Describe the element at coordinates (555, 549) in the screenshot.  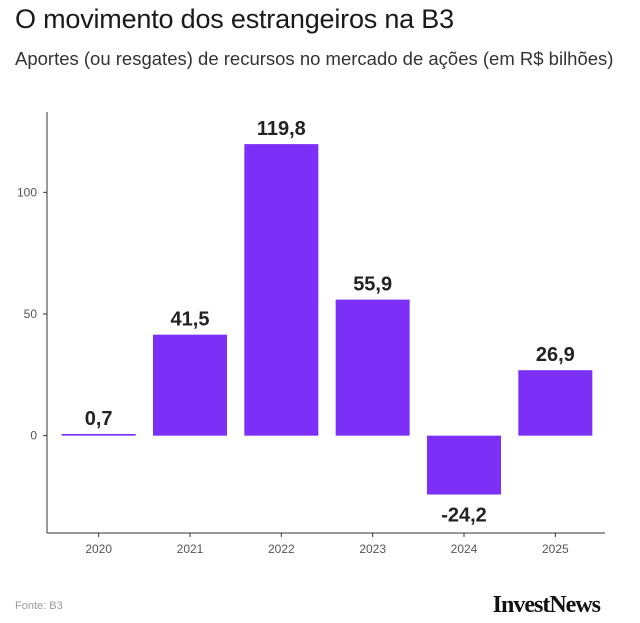
I see `x-tick-label-2025: 2025` at that location.